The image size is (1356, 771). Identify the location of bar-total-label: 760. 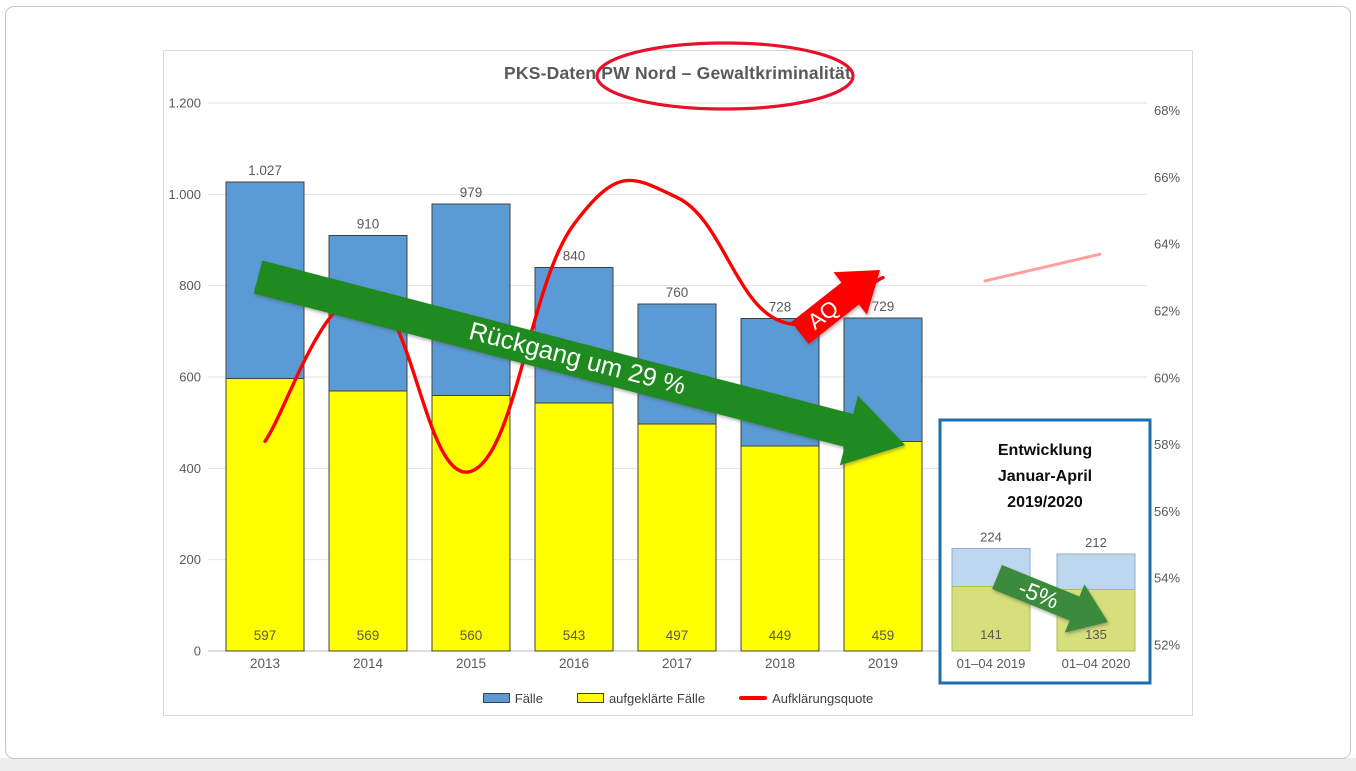
(677, 292).